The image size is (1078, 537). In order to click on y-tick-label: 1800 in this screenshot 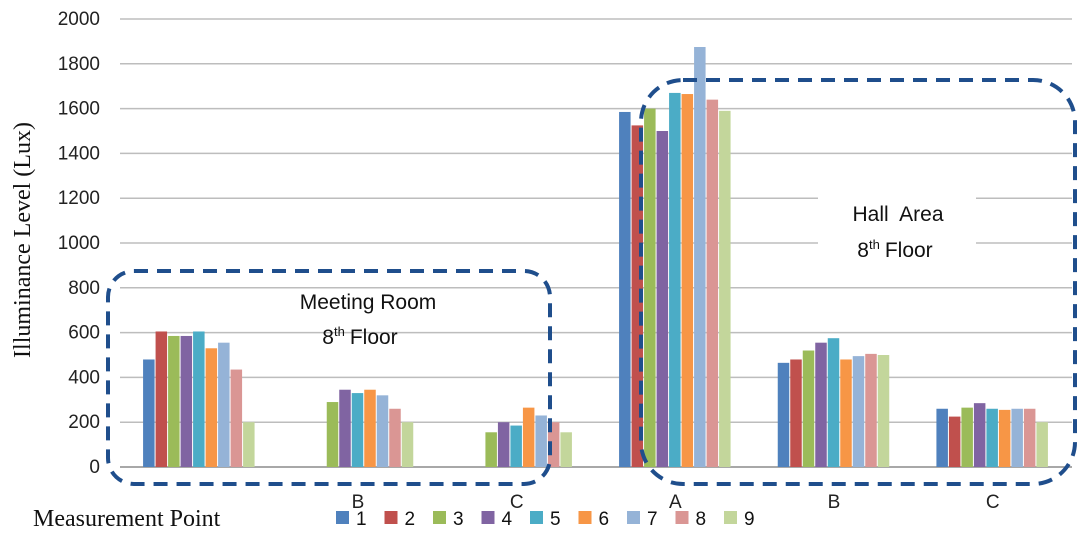, I will do `click(79, 64)`.